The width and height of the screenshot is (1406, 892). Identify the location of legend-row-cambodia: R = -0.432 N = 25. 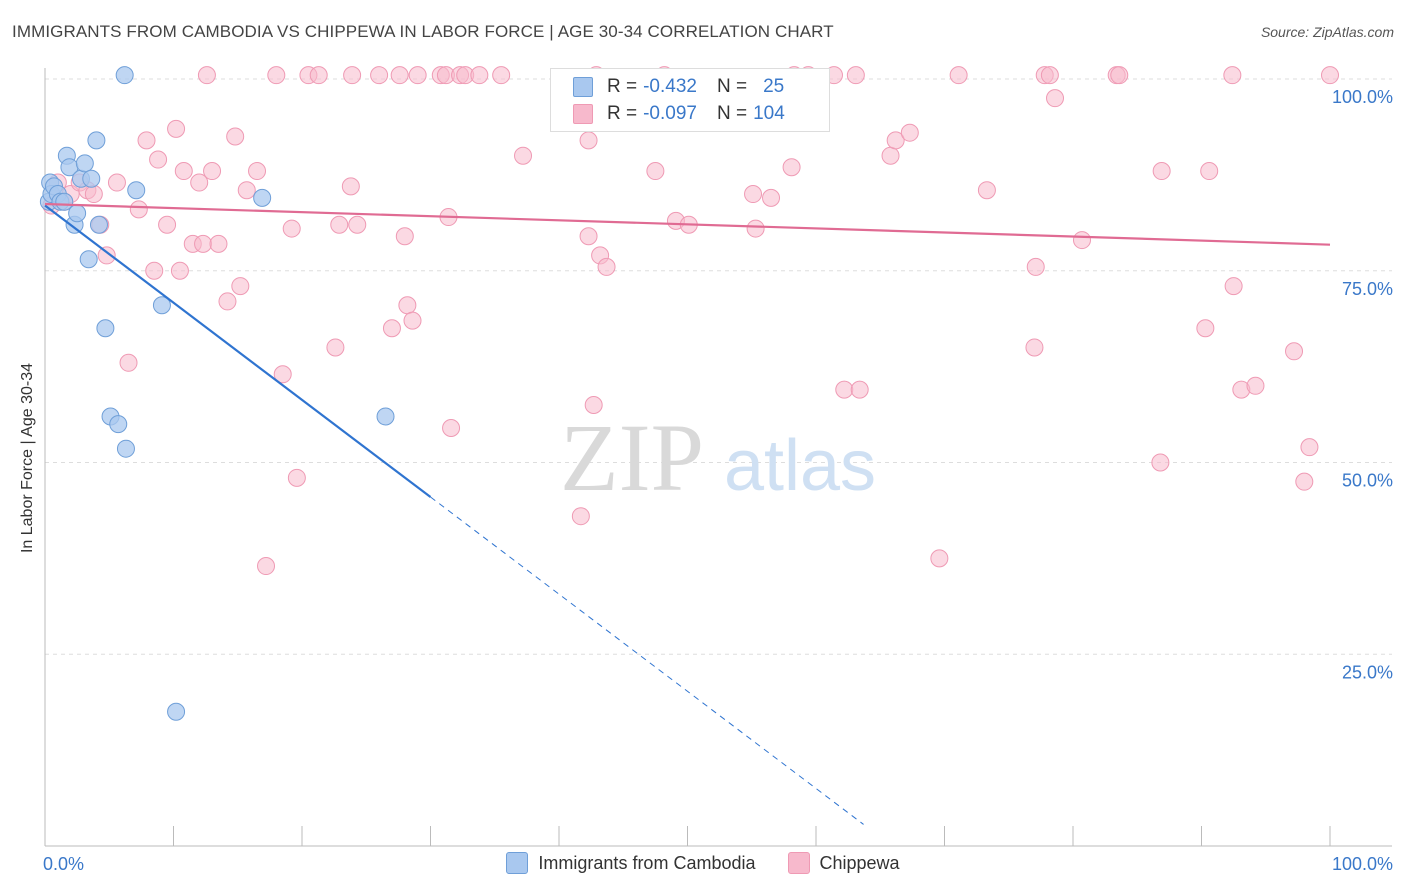
(678, 87).